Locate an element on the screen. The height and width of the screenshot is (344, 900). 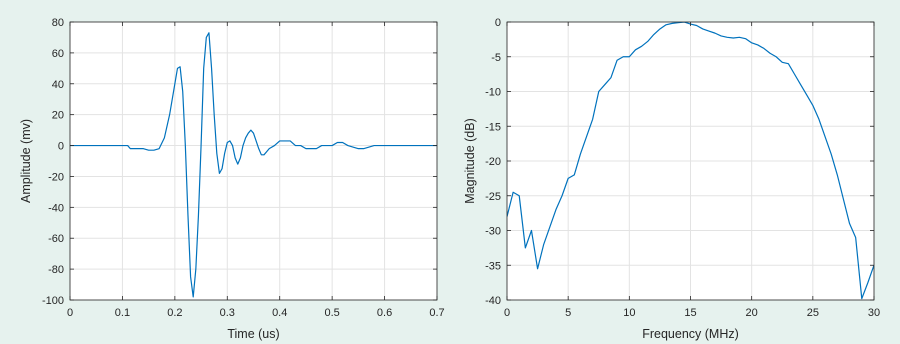
freq-ytick-label-1: -5 is located at coordinates (496, 58).